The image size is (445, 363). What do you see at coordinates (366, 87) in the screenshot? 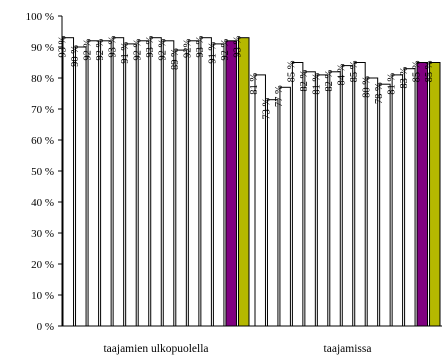
I see `value-label: 80 %` at bounding box center [366, 87].